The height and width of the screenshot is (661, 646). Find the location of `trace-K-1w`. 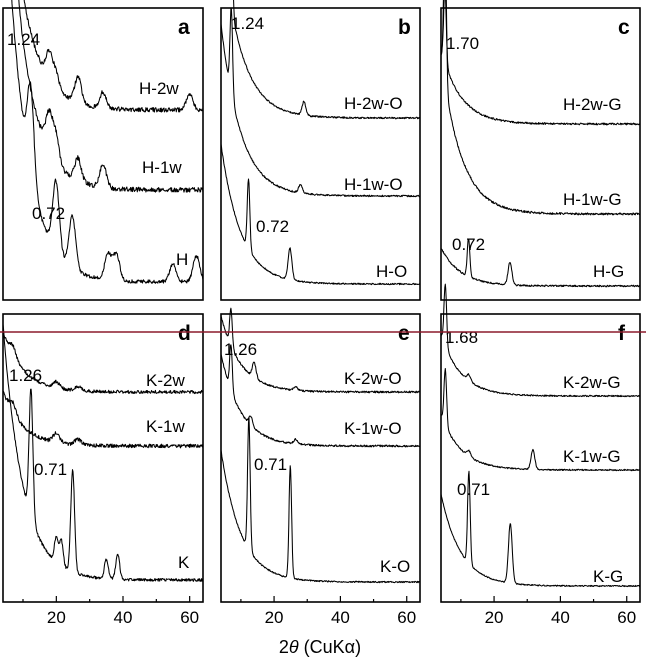

trace-K-1w is located at coordinates (103, 419).